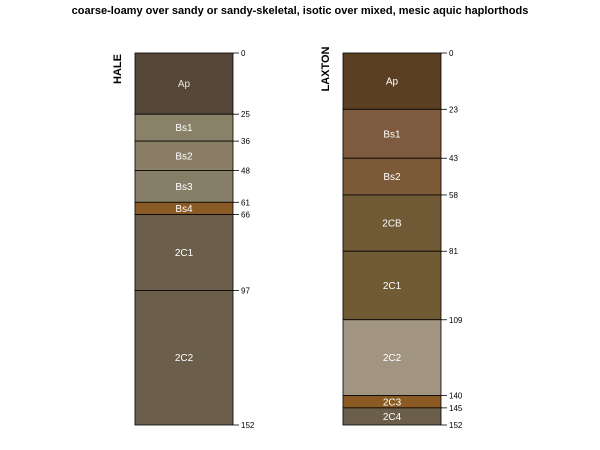 The height and width of the screenshot is (450, 600). I want to click on depth-label-hale-66: 66, so click(245, 215).